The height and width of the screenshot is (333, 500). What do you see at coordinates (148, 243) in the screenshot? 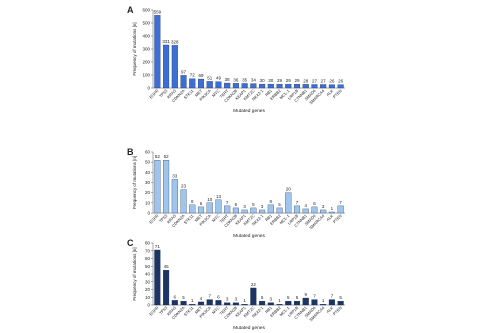
I see `y-tick-label: 80` at bounding box center [148, 243].